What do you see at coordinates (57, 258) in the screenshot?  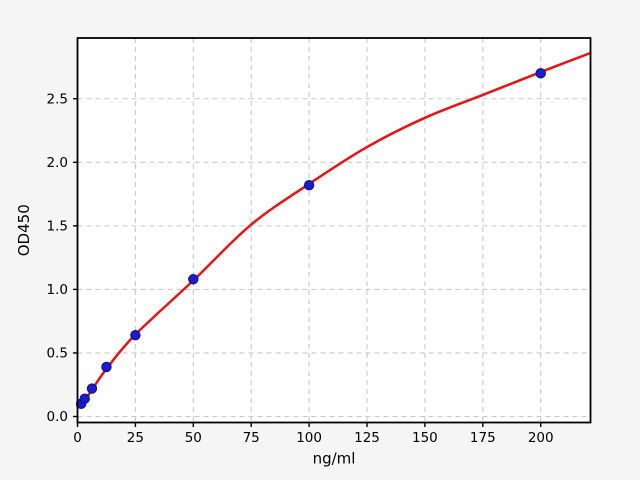 I see `y-tick-labels: 0.0 0.5 1.0 1.5 2.0 2.5` at bounding box center [57, 258].